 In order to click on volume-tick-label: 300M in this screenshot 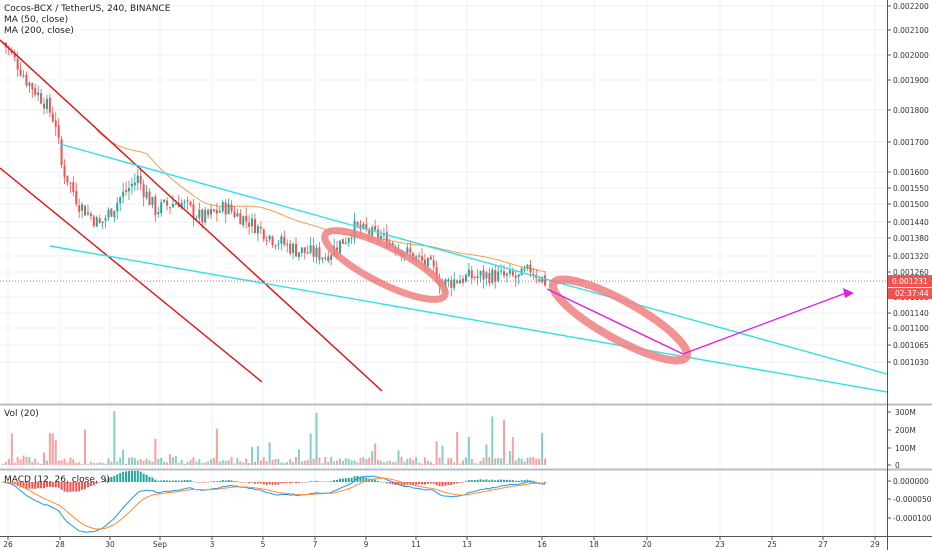, I will do `click(905, 412)`.